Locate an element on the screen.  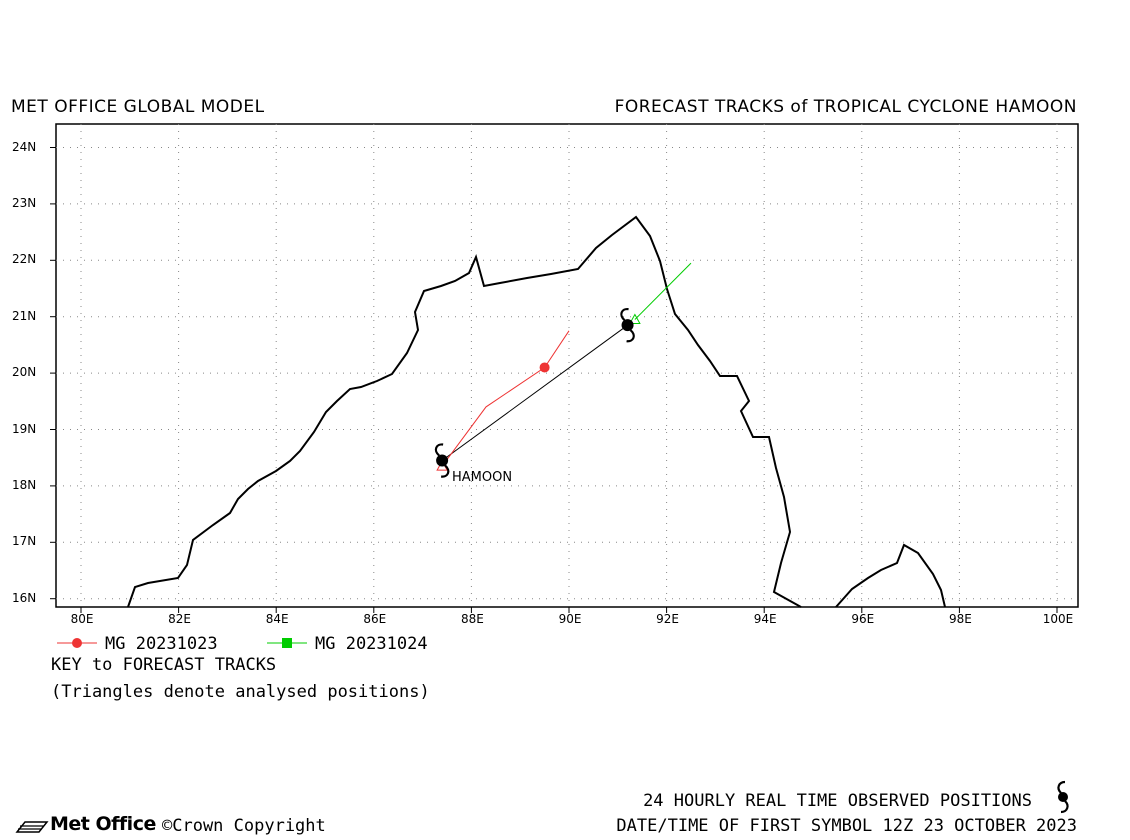
legend-label-run1: MG 20231023 is located at coordinates (161, 644).